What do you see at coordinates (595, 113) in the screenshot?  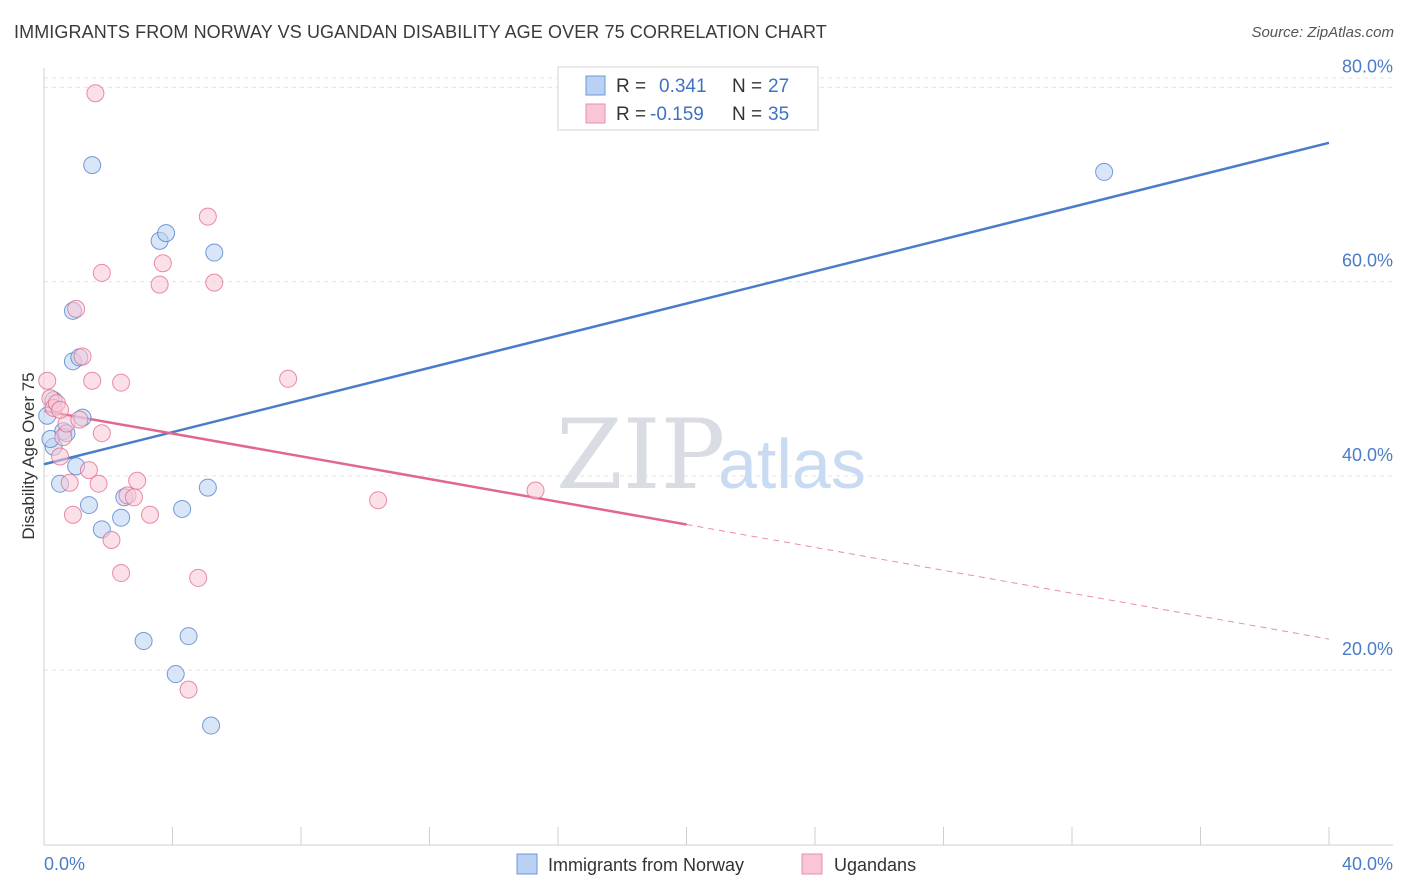 I see `stats-swatch-ugandans` at bounding box center [595, 113].